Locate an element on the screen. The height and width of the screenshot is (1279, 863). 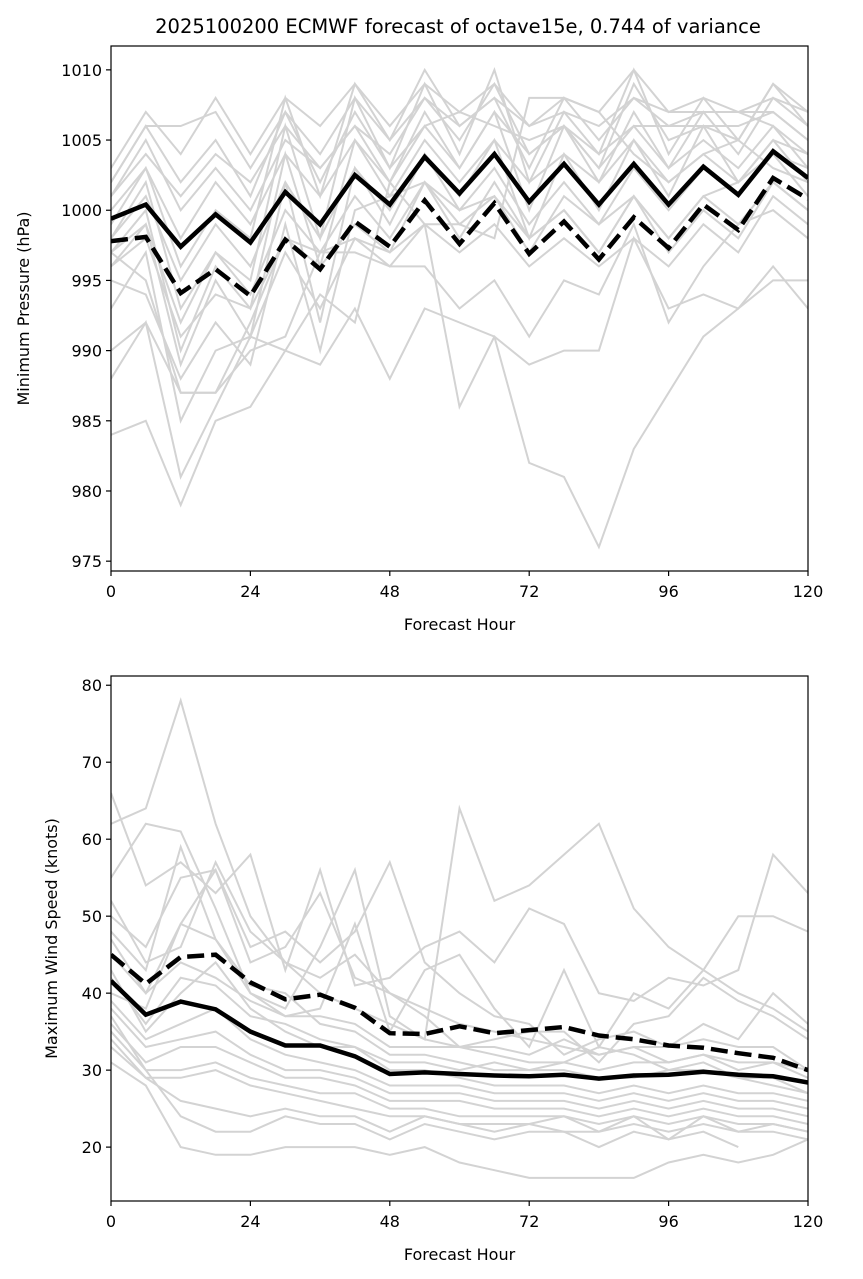
y-axis-ticks: 975 980 985 990 995 1000 1005 1010 is located at coordinates (86, 316).